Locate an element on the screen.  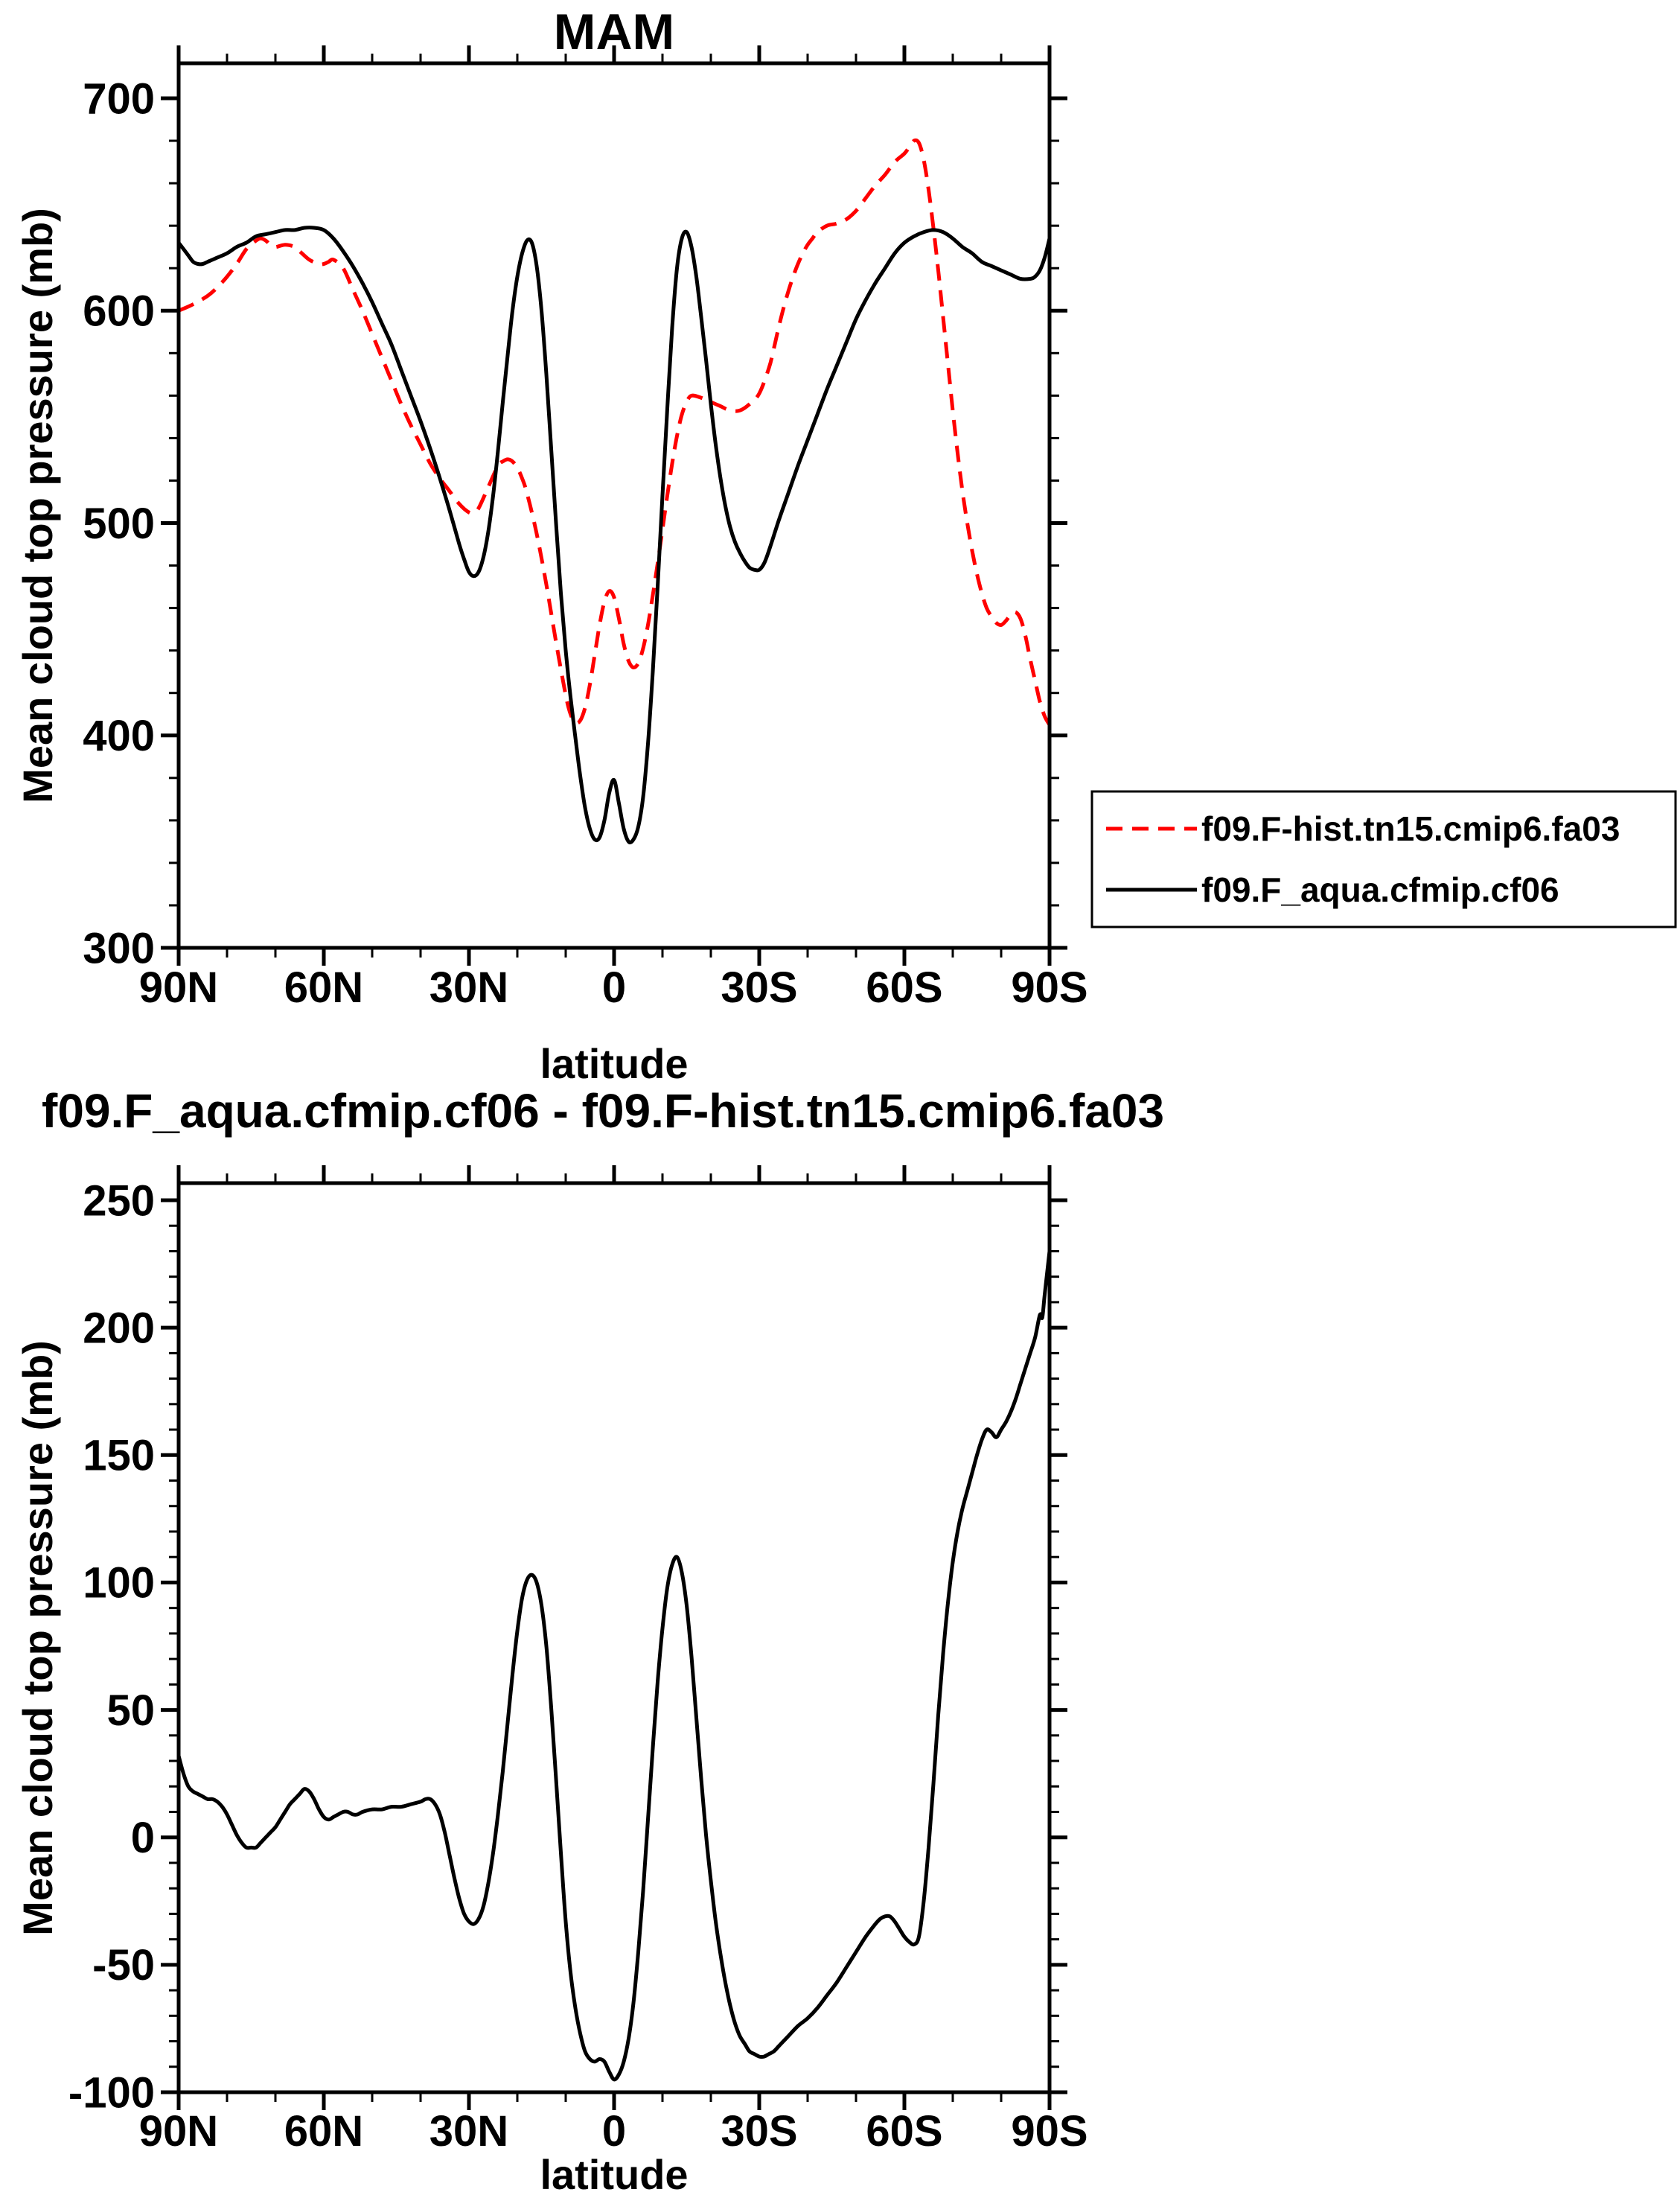
y-tick-label: 700 is located at coordinates (119, 98).